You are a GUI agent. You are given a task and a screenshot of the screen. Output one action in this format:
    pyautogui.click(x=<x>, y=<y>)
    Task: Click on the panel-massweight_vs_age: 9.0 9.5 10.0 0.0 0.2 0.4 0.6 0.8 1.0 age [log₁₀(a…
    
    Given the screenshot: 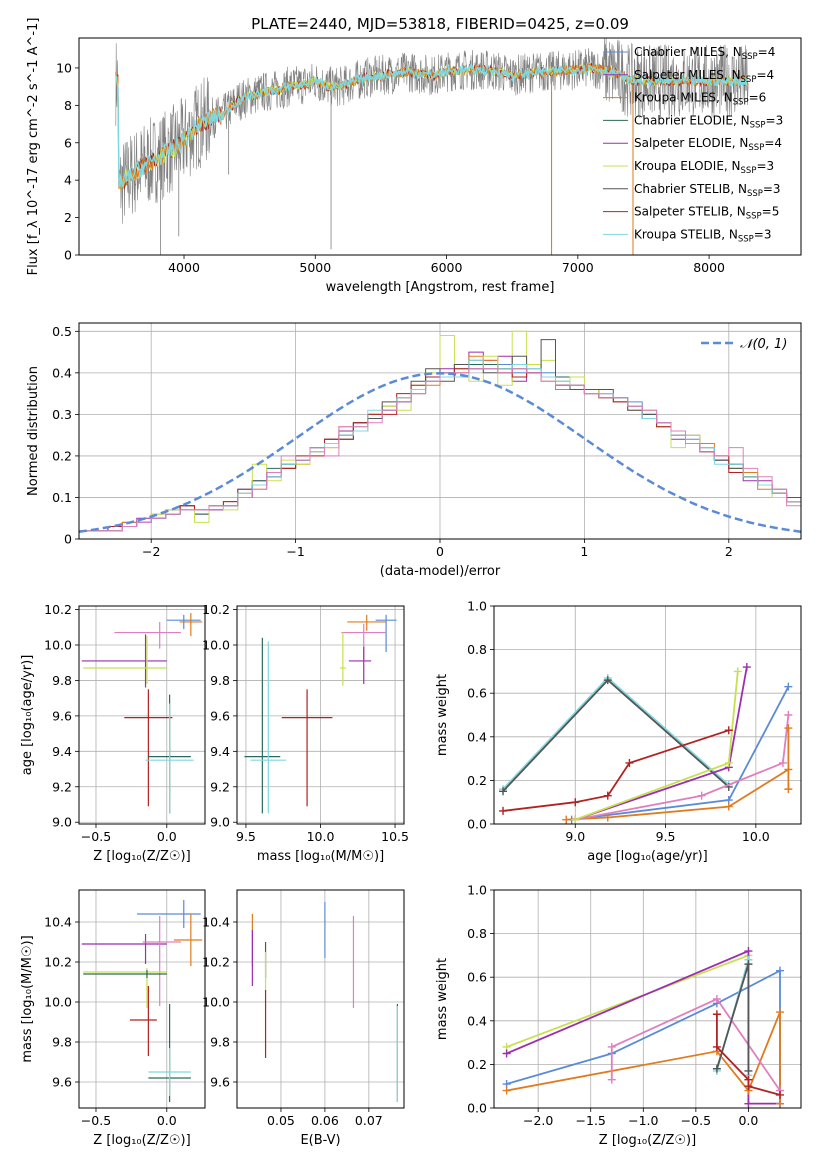 What is the action you would take?
    pyautogui.click(x=618, y=731)
    